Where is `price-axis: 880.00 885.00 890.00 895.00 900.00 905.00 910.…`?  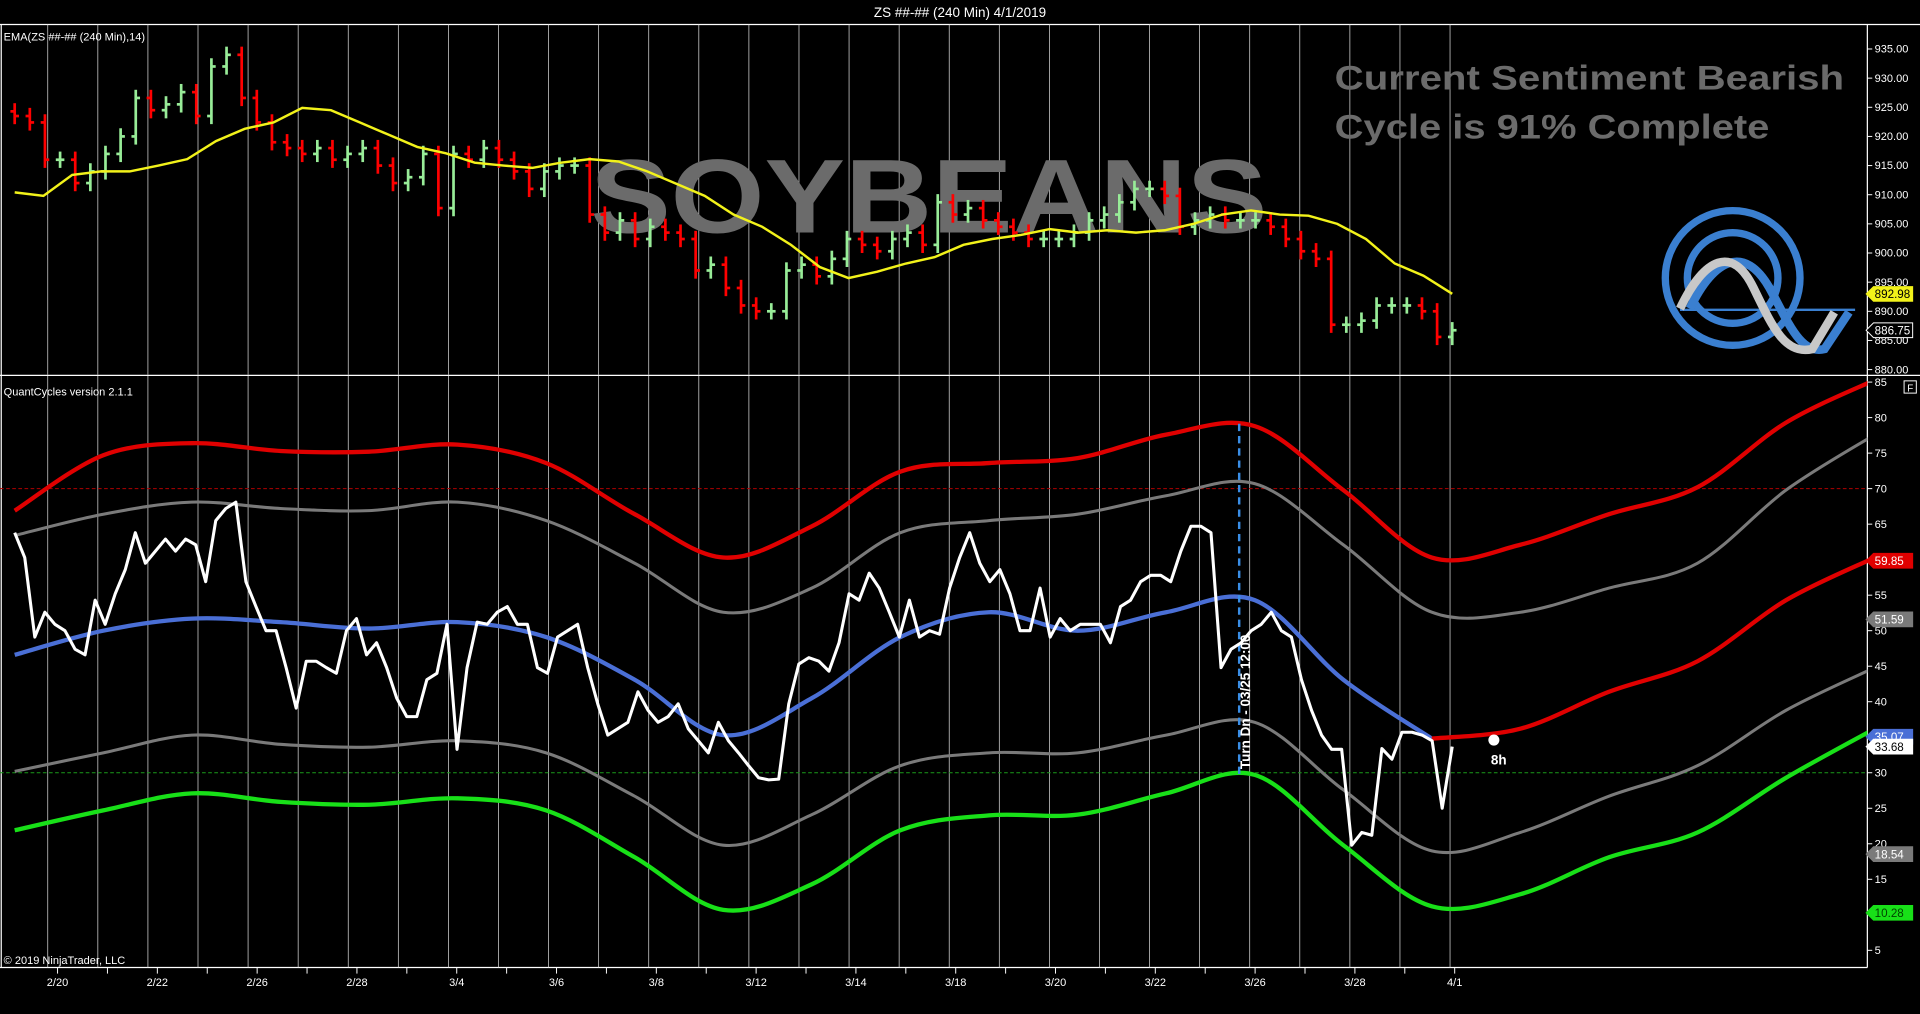
price-axis: 880.00 885.00 890.00 895.00 900.00 905.00 910.… is located at coordinates (1888, 210).